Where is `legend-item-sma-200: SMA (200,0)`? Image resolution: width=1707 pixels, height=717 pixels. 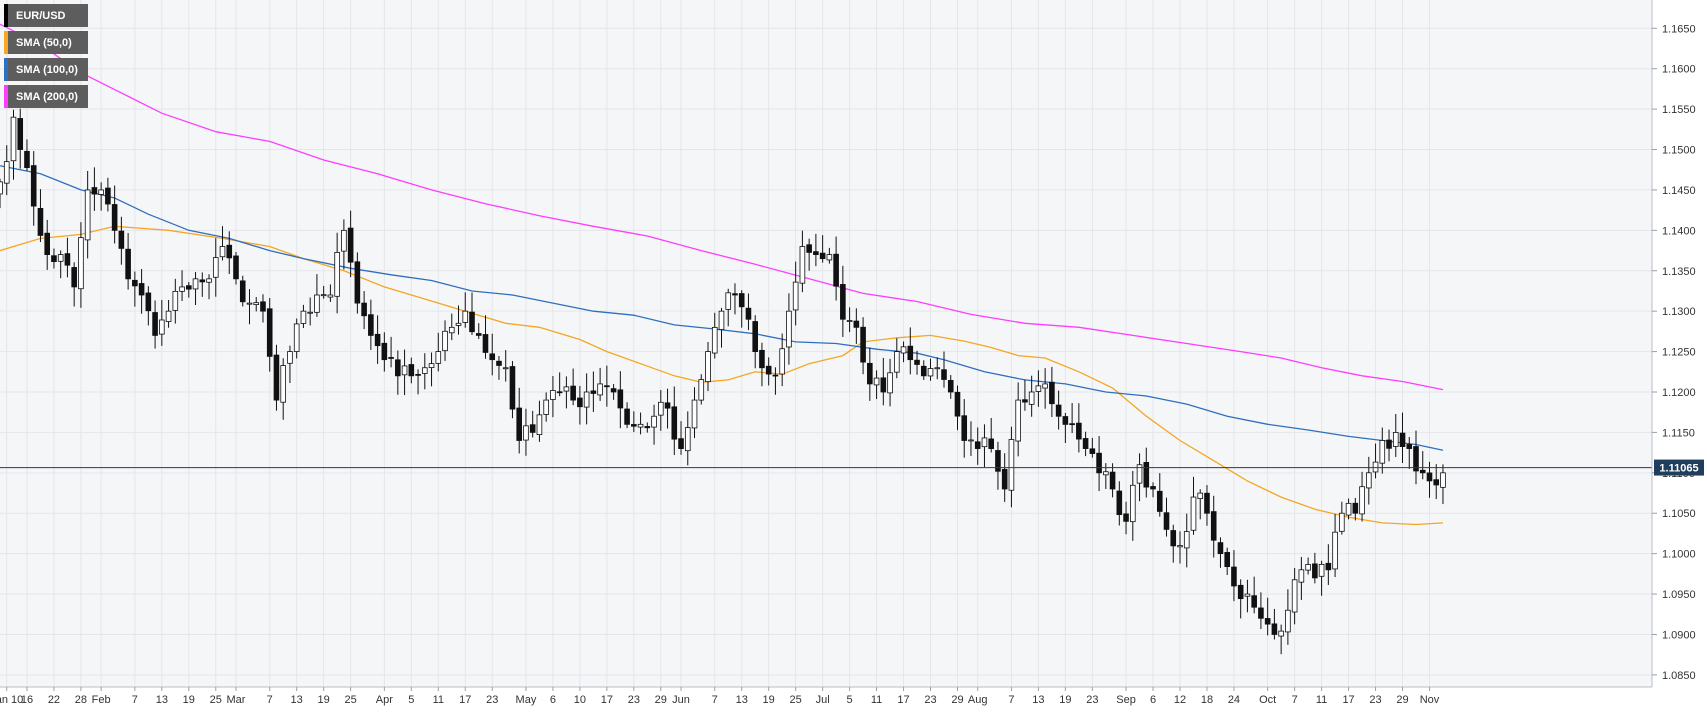
legend-item-sma-200: SMA (200,0) is located at coordinates (46, 96).